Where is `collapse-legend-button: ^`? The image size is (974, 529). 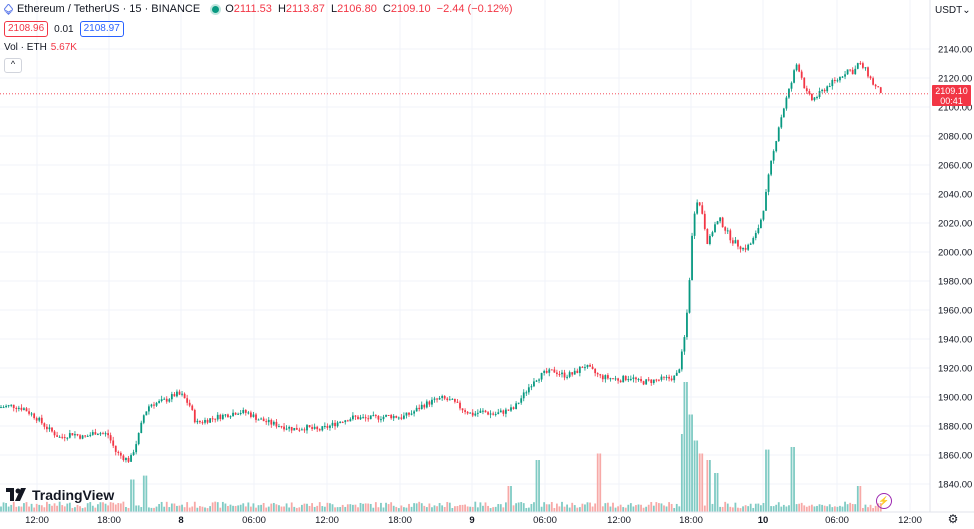
collapse-legend-button: ^ is located at coordinates (13, 65).